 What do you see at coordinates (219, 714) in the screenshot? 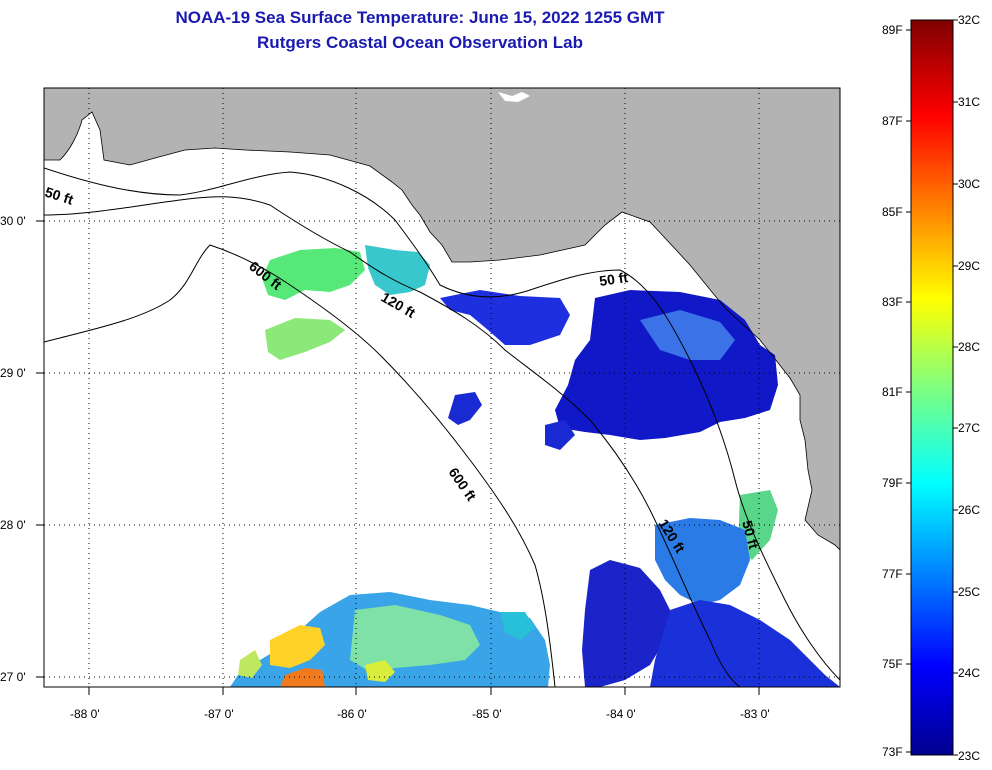
I see `x-tick-label: -87 0'` at bounding box center [219, 714].